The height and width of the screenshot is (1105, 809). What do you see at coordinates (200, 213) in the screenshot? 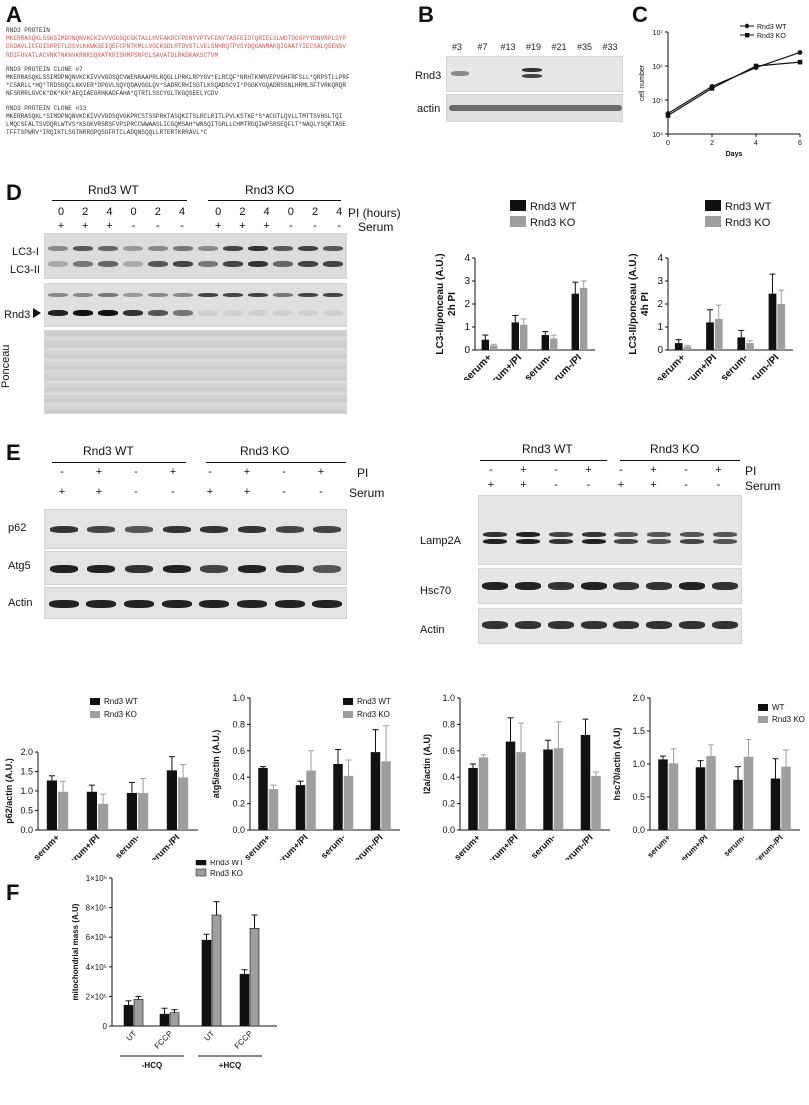
I see `pi-row: 0 2 4 0 2 4 0 2 4 0 2 4` at bounding box center [200, 213].